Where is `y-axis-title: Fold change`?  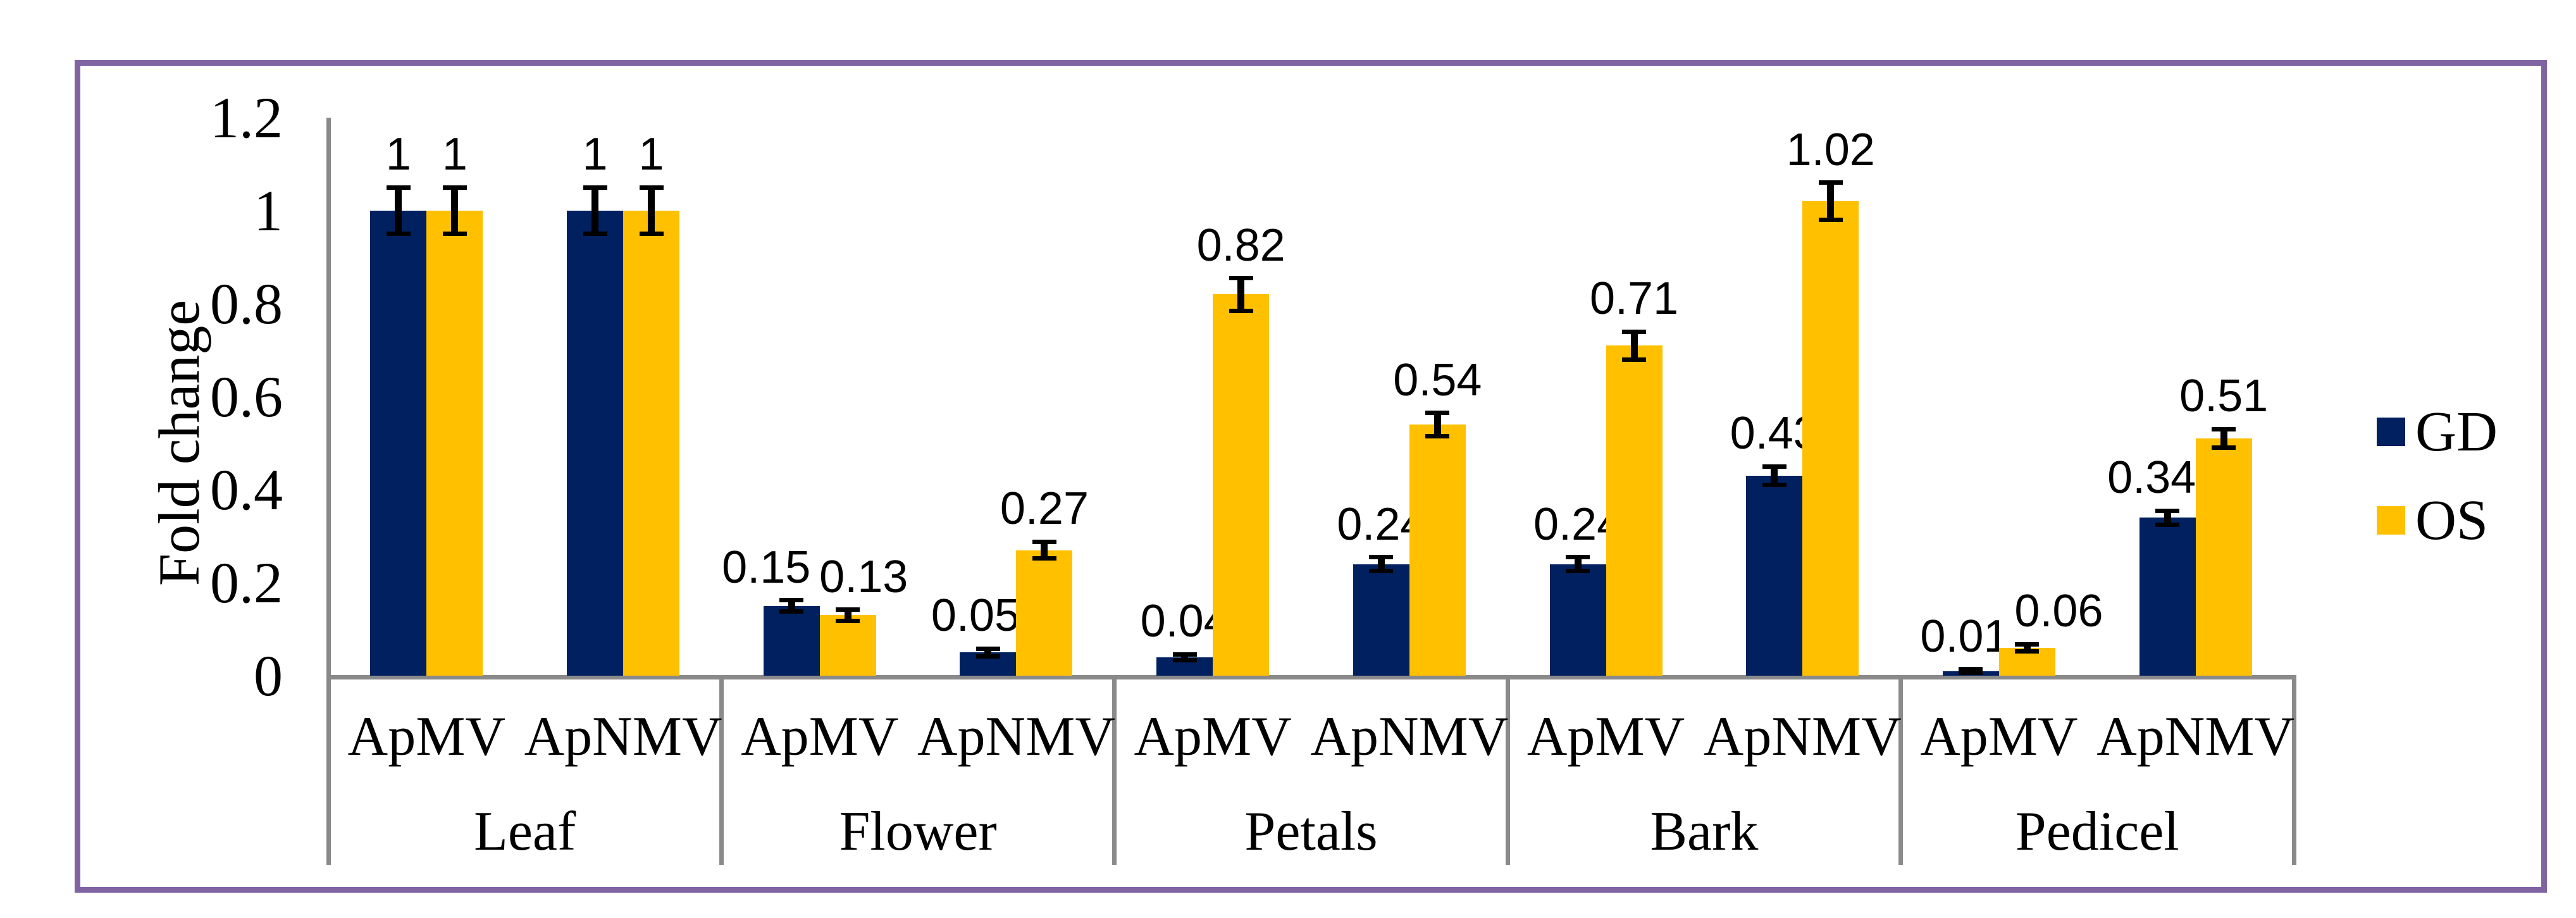 y-axis-title: Fold change is located at coordinates (179, 442).